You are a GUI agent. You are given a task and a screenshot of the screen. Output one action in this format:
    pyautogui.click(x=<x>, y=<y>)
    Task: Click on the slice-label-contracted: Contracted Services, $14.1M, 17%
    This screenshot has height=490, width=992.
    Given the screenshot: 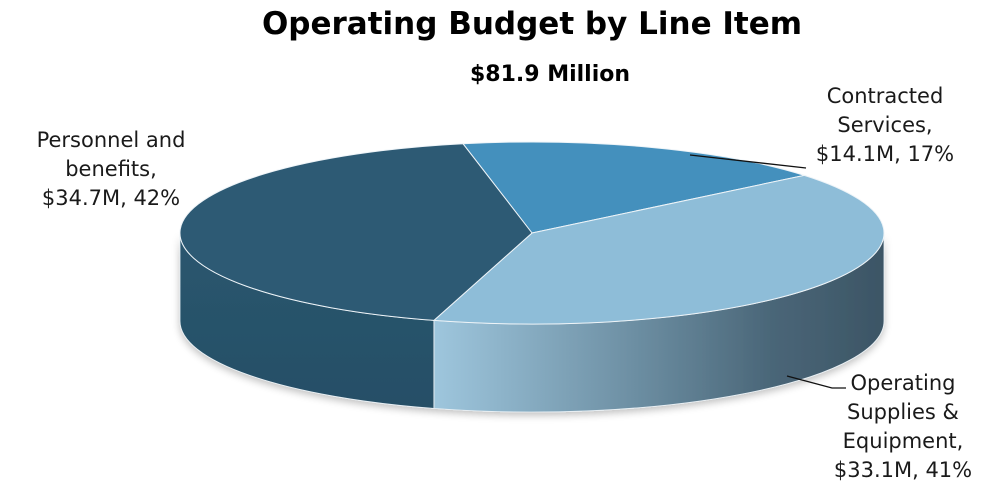 What is the action you would take?
    pyautogui.click(x=885, y=125)
    